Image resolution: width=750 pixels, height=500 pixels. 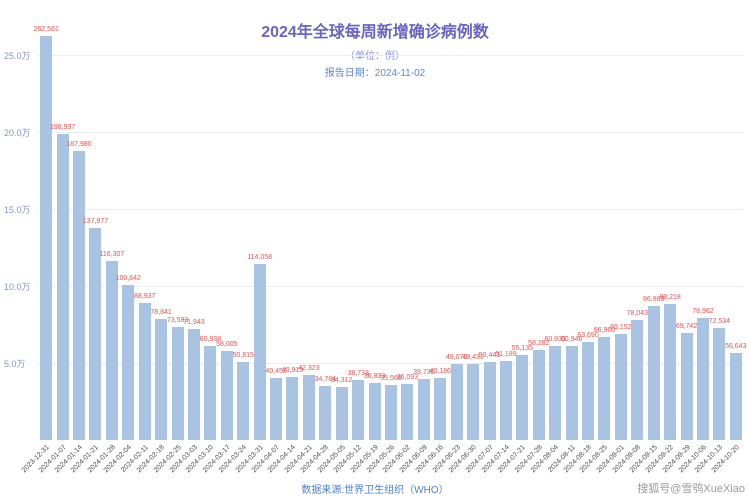 I want to click on bar-value-label: 36,833, so click(x=374, y=377).